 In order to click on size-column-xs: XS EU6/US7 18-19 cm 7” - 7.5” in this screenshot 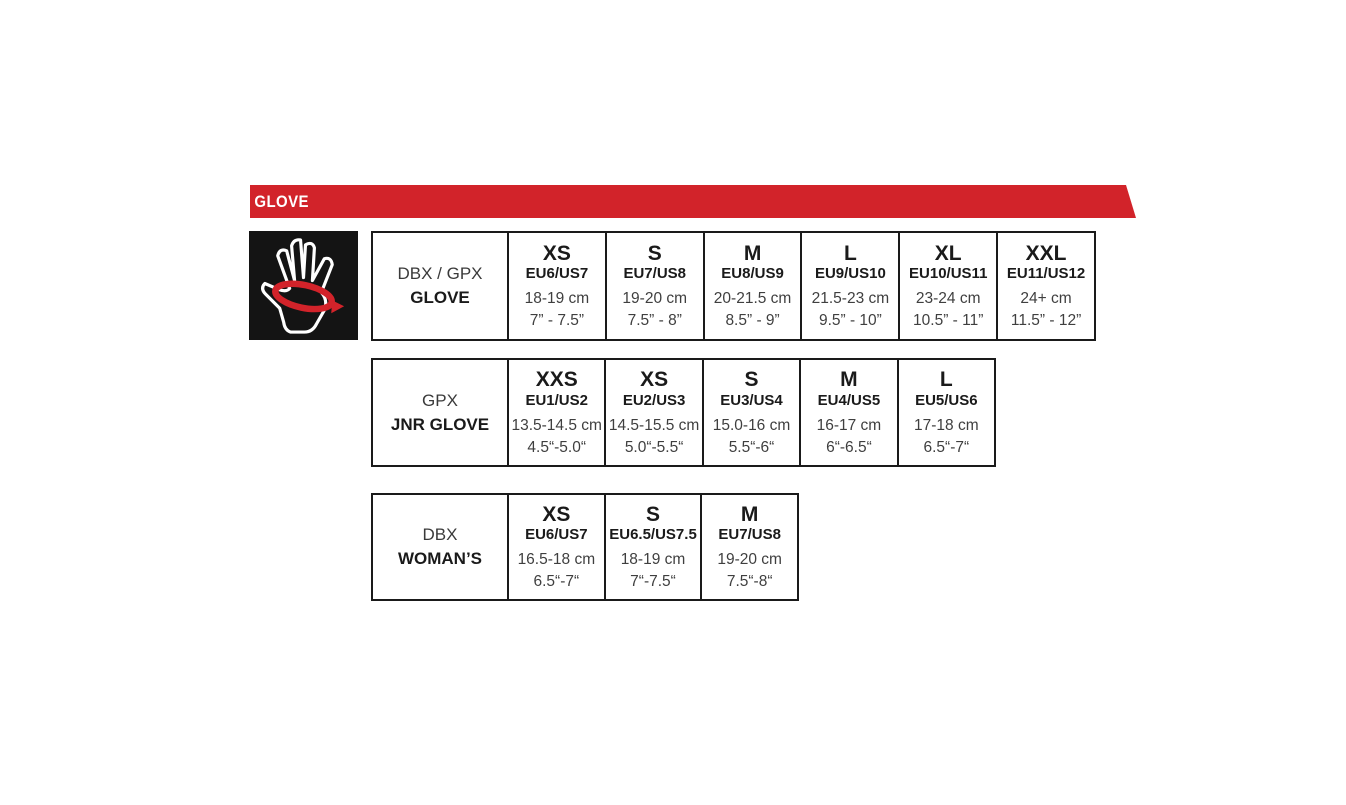, I will do `click(556, 286)`.